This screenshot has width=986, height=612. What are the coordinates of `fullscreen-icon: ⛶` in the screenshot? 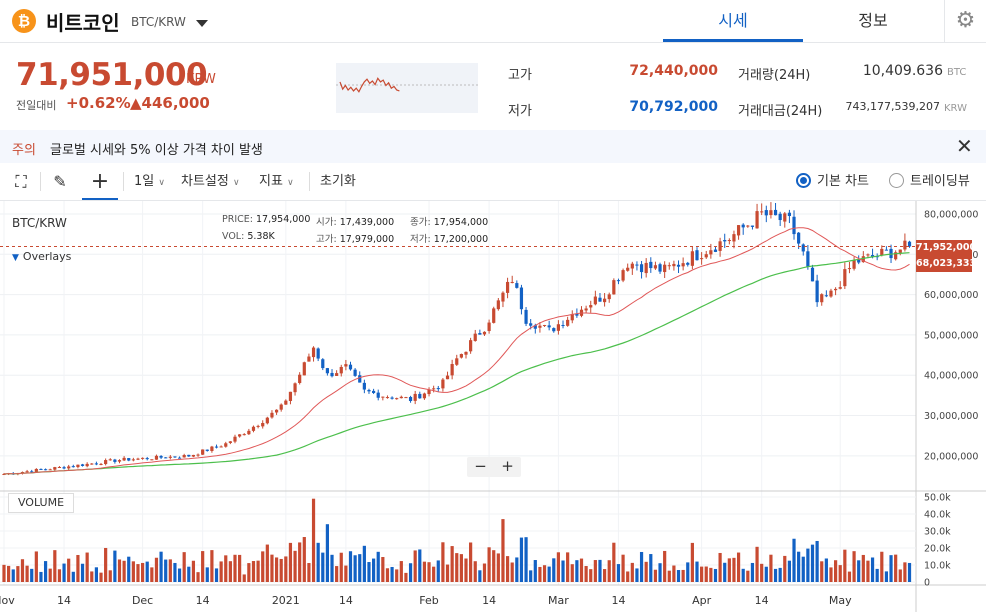 It's located at (21, 181).